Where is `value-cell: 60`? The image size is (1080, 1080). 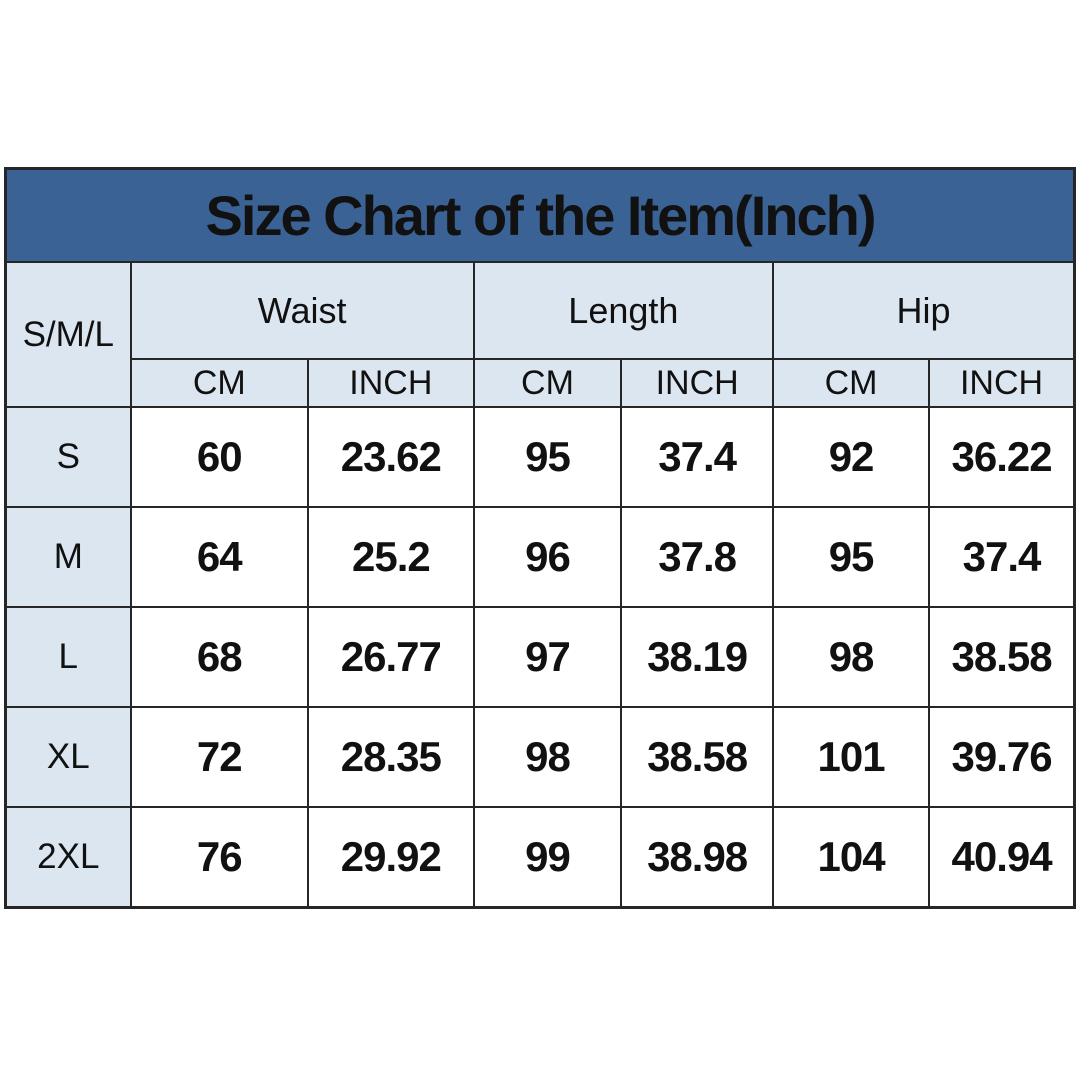 value-cell: 60 is located at coordinates (219, 457).